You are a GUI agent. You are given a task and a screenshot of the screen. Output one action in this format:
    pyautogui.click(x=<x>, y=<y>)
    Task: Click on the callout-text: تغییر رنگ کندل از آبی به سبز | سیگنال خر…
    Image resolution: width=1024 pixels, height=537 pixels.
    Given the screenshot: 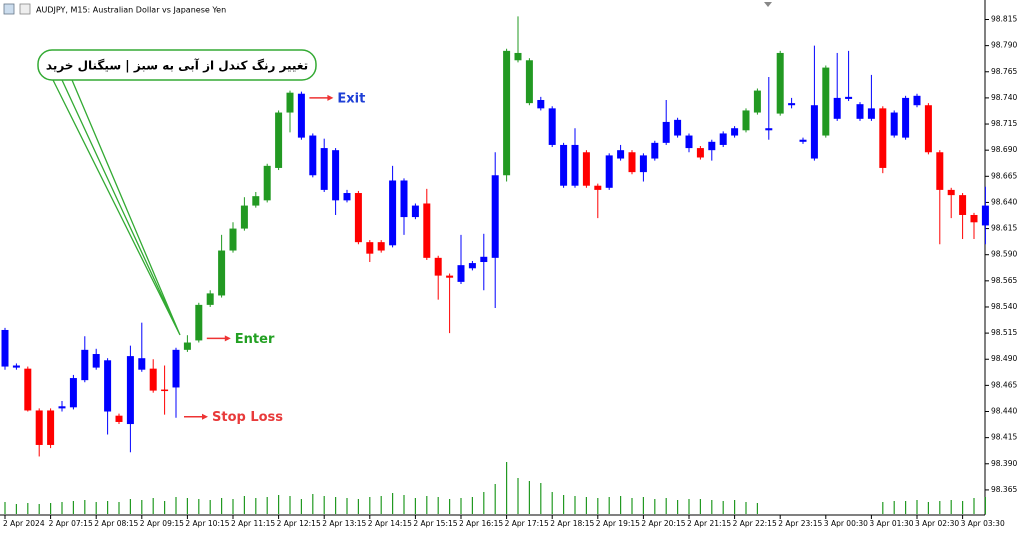 What is the action you would take?
    pyautogui.click(x=177, y=65)
    